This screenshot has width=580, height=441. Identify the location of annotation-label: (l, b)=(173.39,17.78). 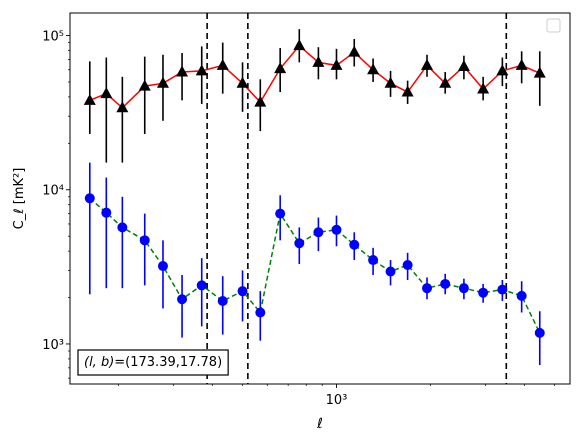
(153, 362).